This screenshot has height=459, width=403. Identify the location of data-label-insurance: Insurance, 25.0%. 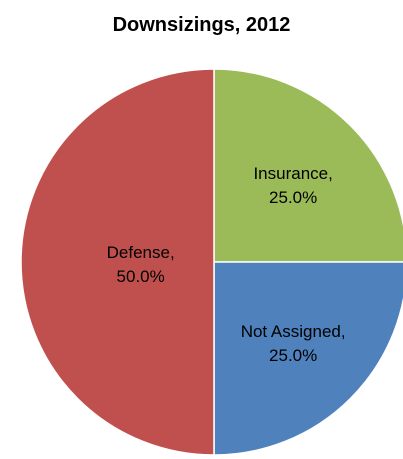
(292, 185).